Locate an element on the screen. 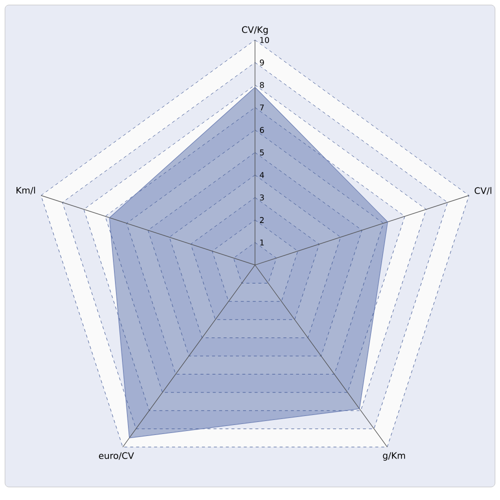  spoke-label: CV/Kg is located at coordinates (255, 30).